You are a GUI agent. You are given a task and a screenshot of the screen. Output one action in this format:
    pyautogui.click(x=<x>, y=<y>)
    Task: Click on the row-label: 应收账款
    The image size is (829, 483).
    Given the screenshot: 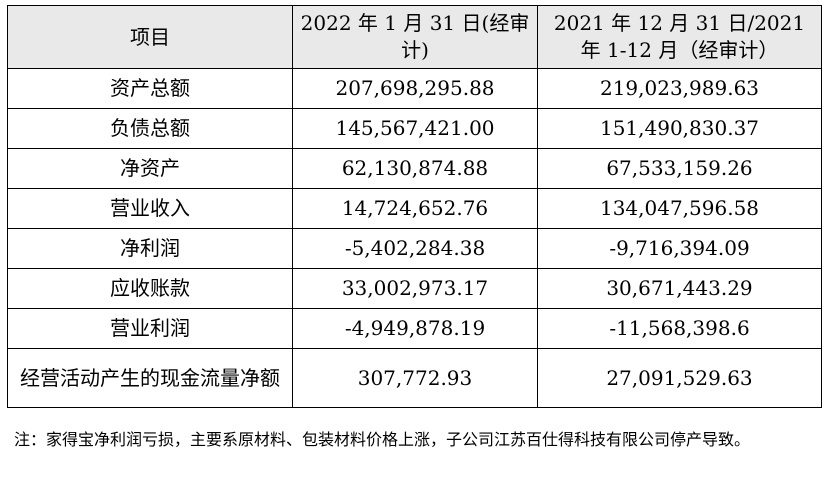 What is the action you would take?
    pyautogui.click(x=150, y=288)
    